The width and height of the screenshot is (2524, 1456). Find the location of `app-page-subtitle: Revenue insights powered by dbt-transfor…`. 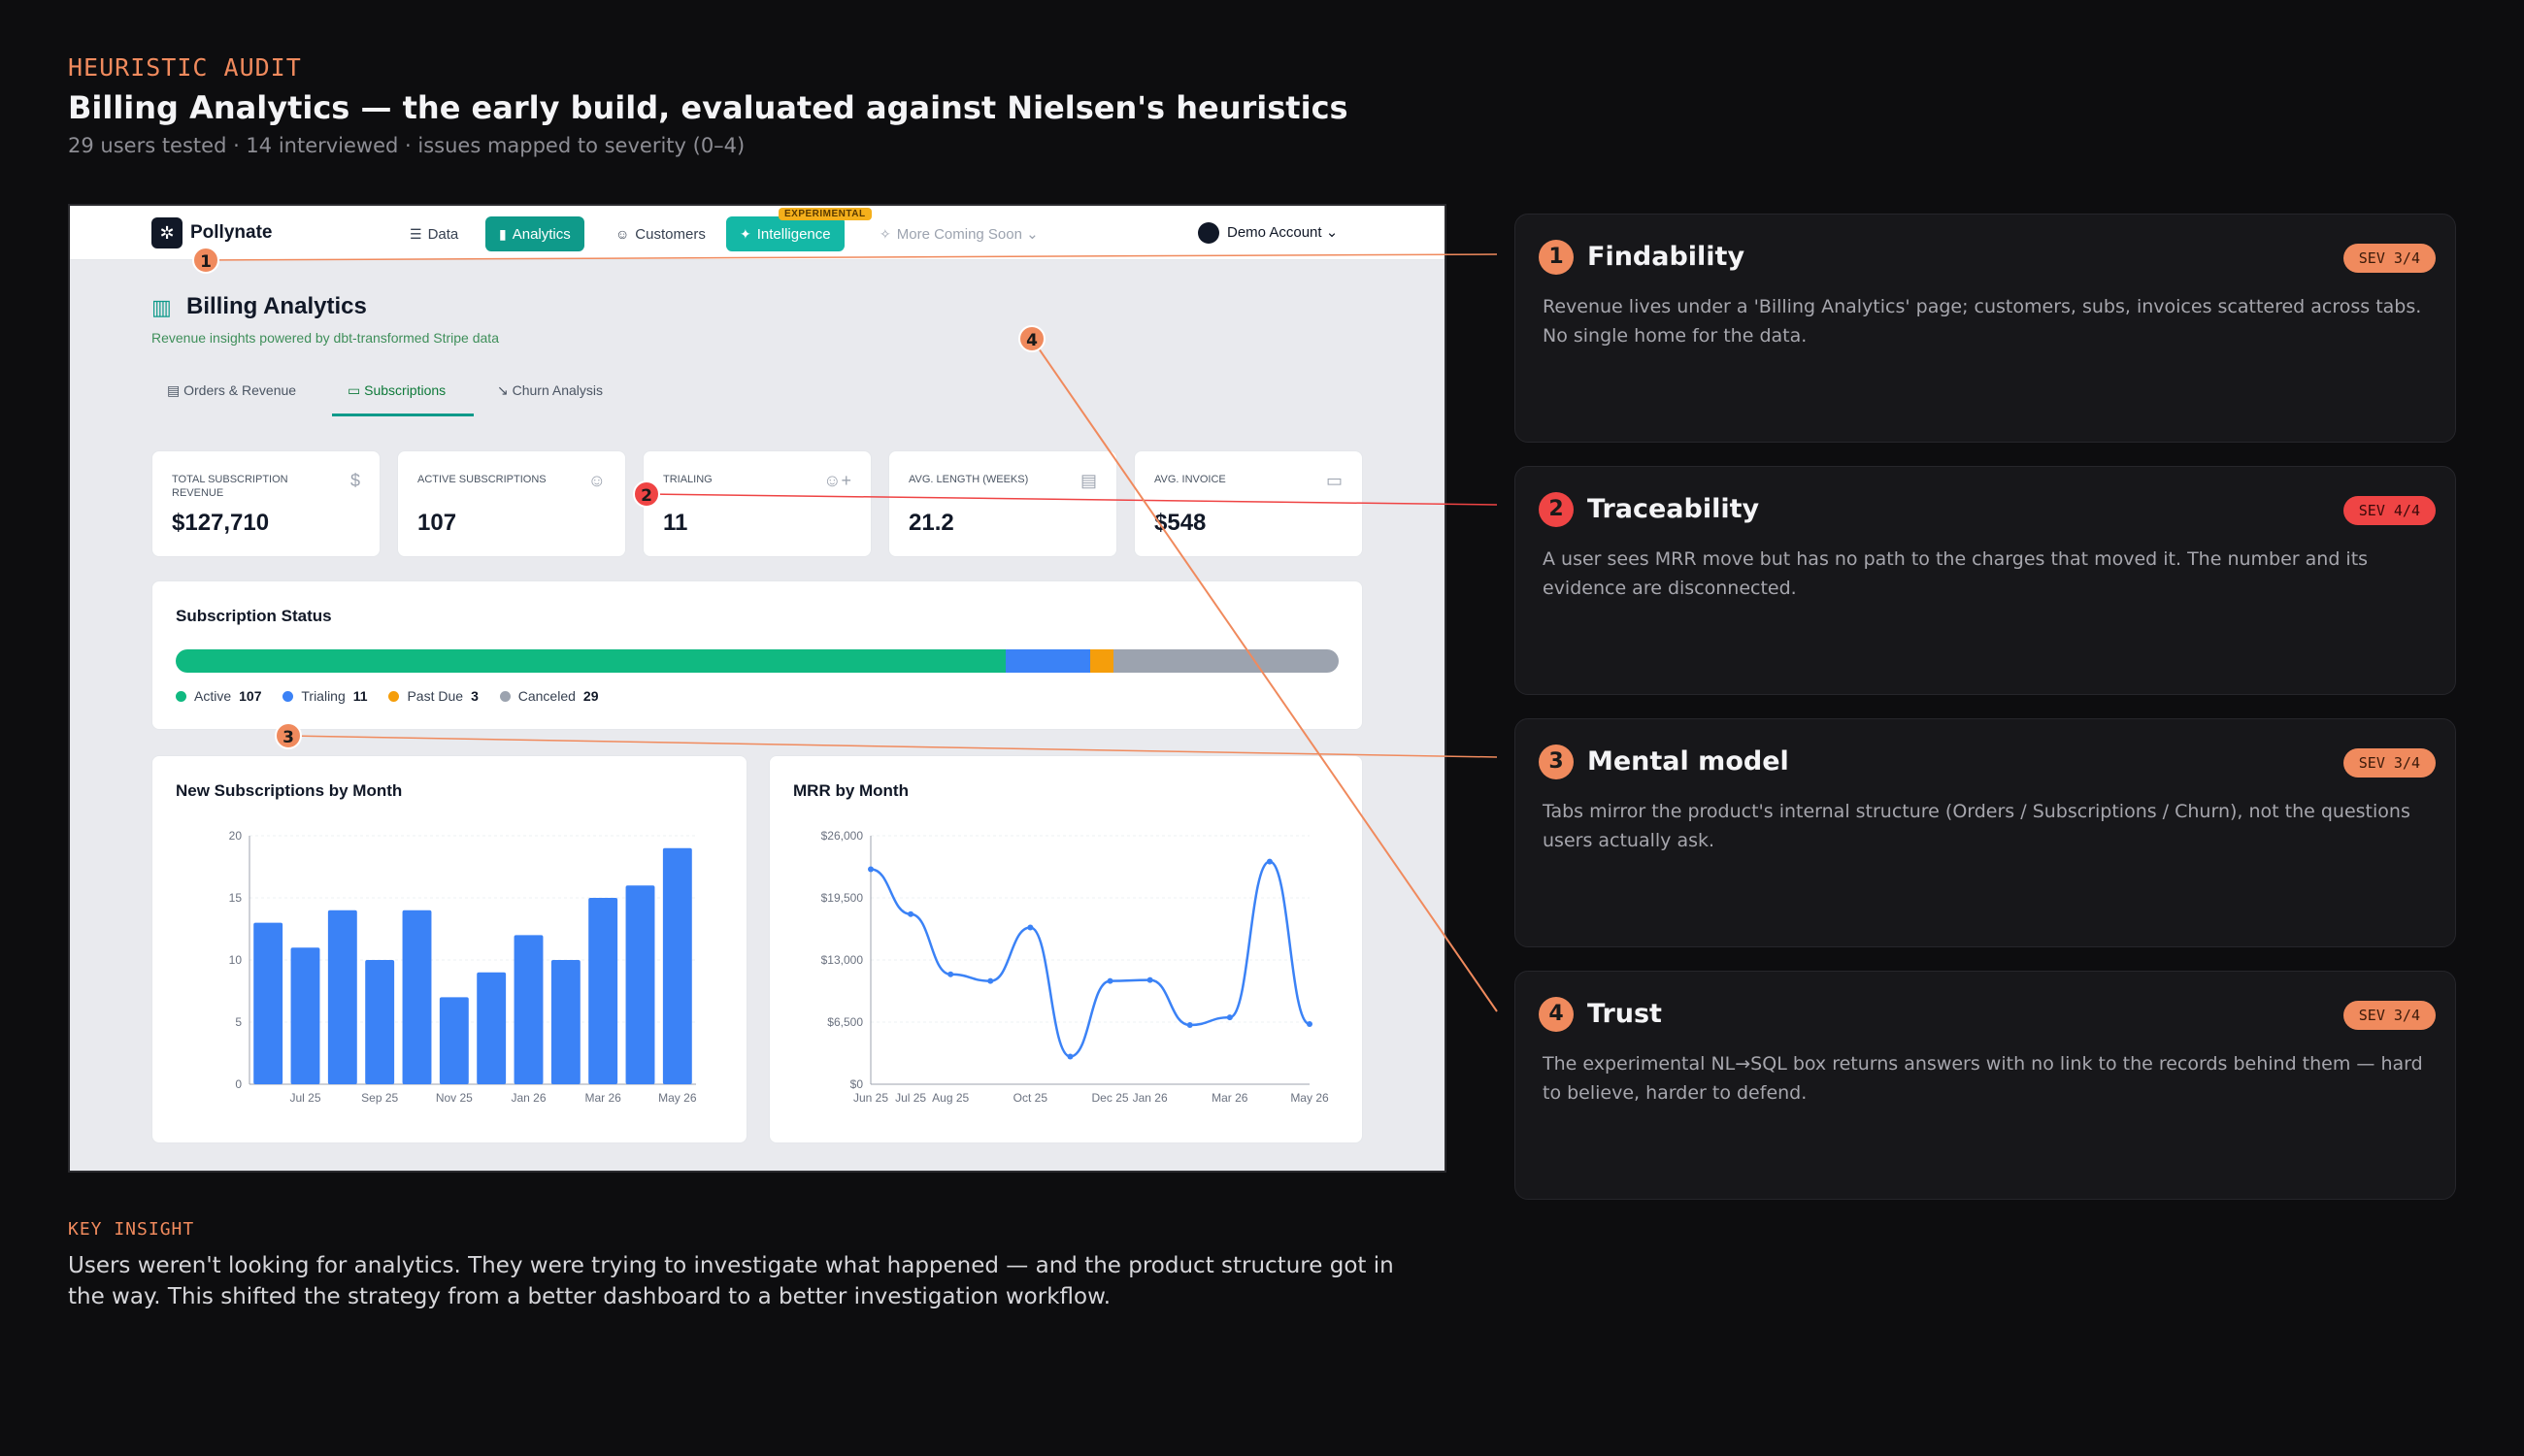

app-page-subtitle: Revenue insights powered by dbt-transfor… is located at coordinates (325, 338).